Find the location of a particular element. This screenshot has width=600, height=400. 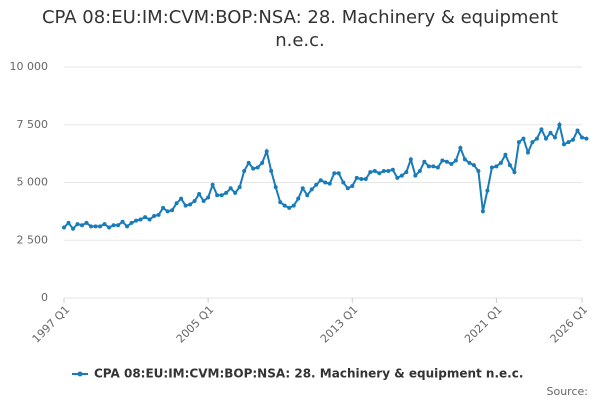

x-tick-label: 2005 Q1 is located at coordinates (195, 324).